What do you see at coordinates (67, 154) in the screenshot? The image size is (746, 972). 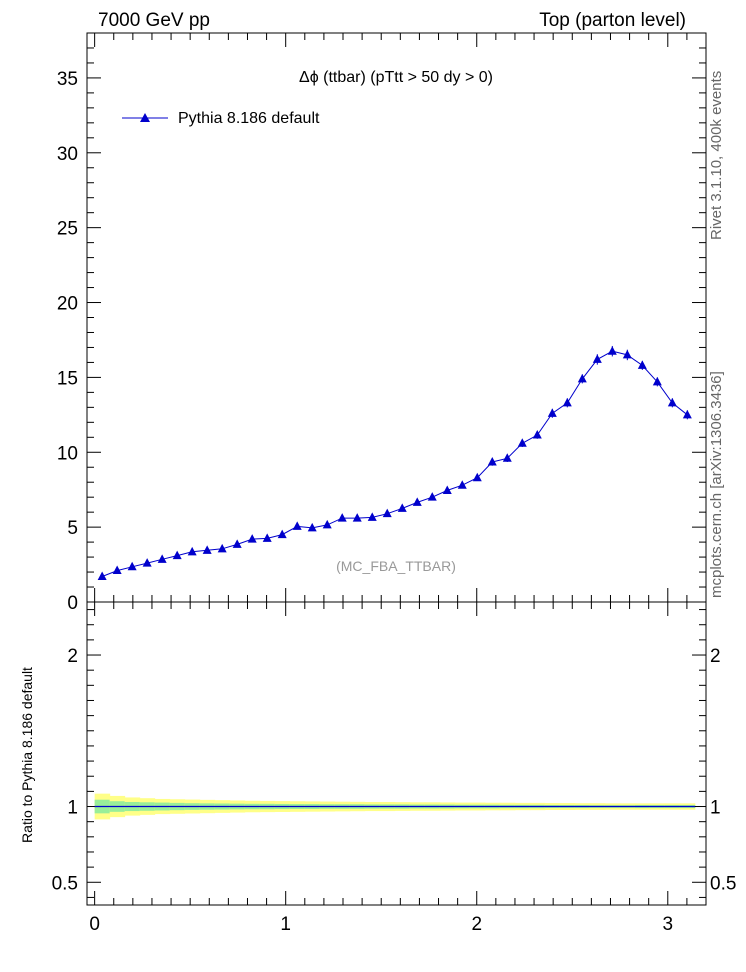 I see `y-tick-label: 30` at bounding box center [67, 154].